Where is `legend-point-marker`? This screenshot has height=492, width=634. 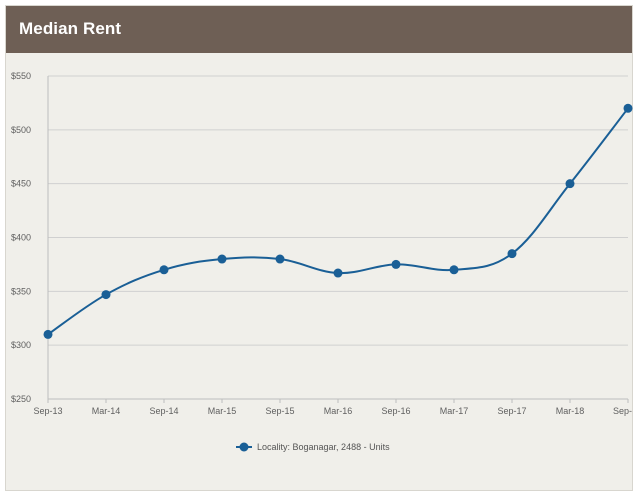
legend-point-marker is located at coordinates (244, 447).